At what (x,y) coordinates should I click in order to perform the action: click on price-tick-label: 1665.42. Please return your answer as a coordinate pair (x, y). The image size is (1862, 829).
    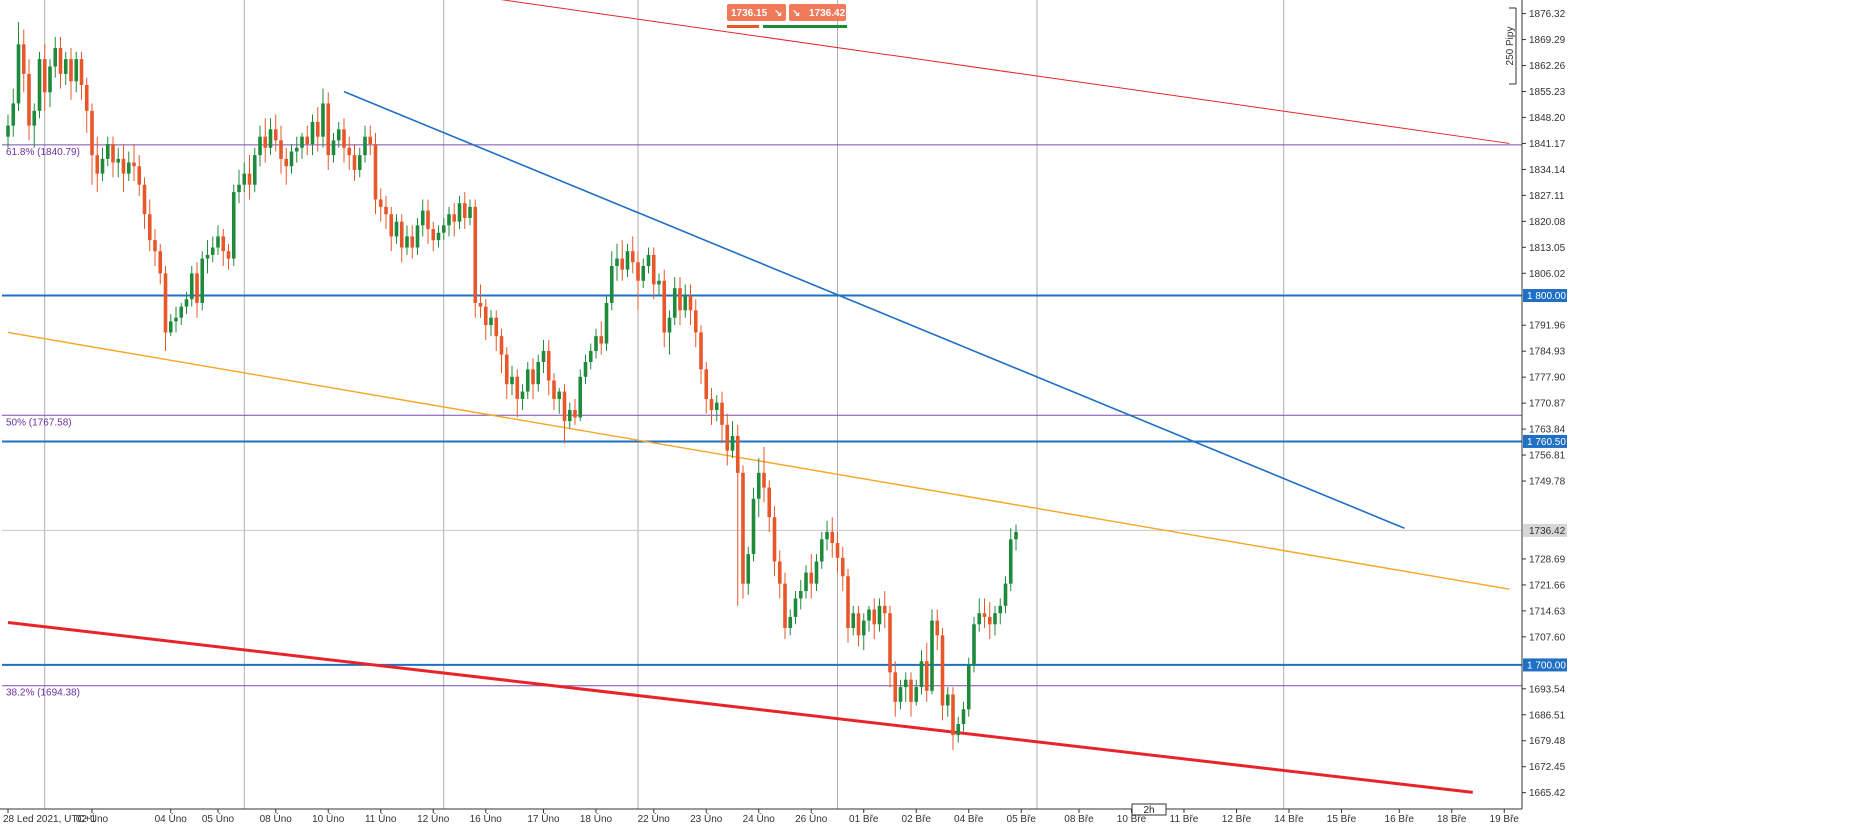
    Looking at the image, I should click on (1547, 793).